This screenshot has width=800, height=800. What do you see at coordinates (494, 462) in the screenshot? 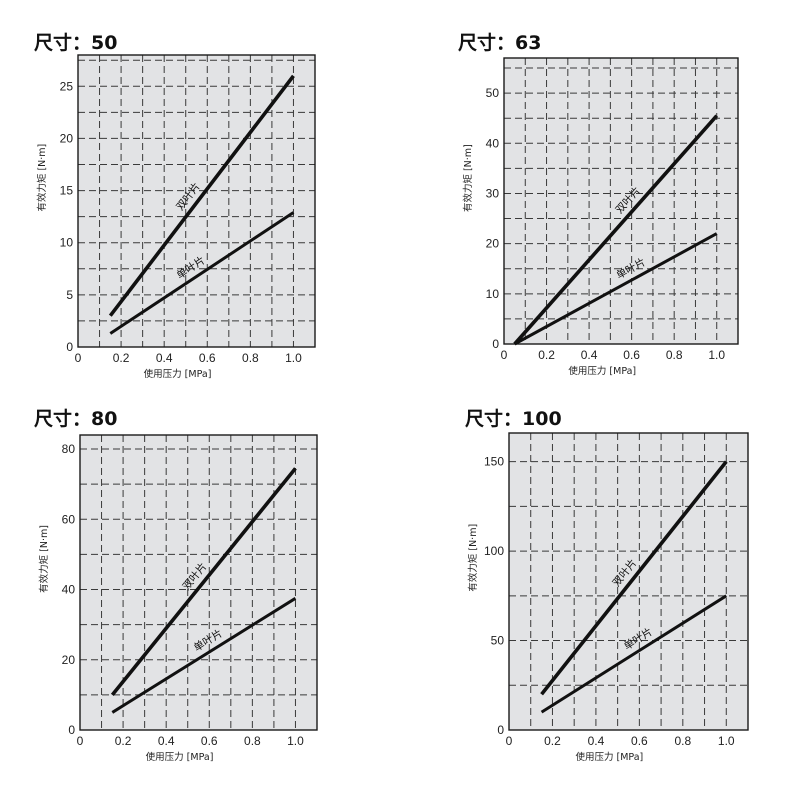
I see `y-tick-label: 150` at bounding box center [494, 462].